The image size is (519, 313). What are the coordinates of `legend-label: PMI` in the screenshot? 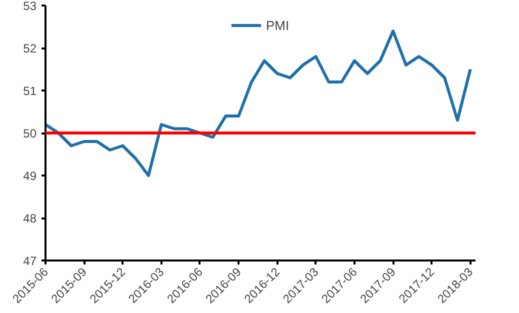 It's located at (278, 25).